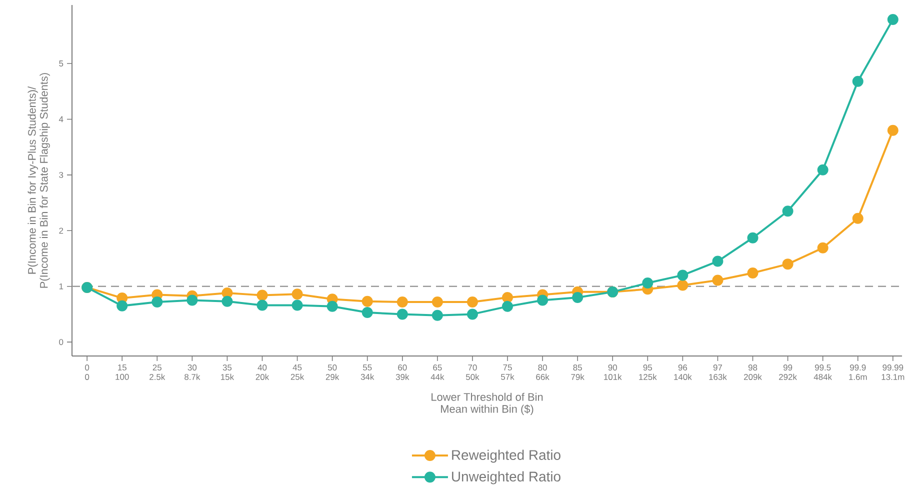  What do you see at coordinates (87, 372) in the screenshot?
I see `x-tick-label: 0 0` at bounding box center [87, 372].